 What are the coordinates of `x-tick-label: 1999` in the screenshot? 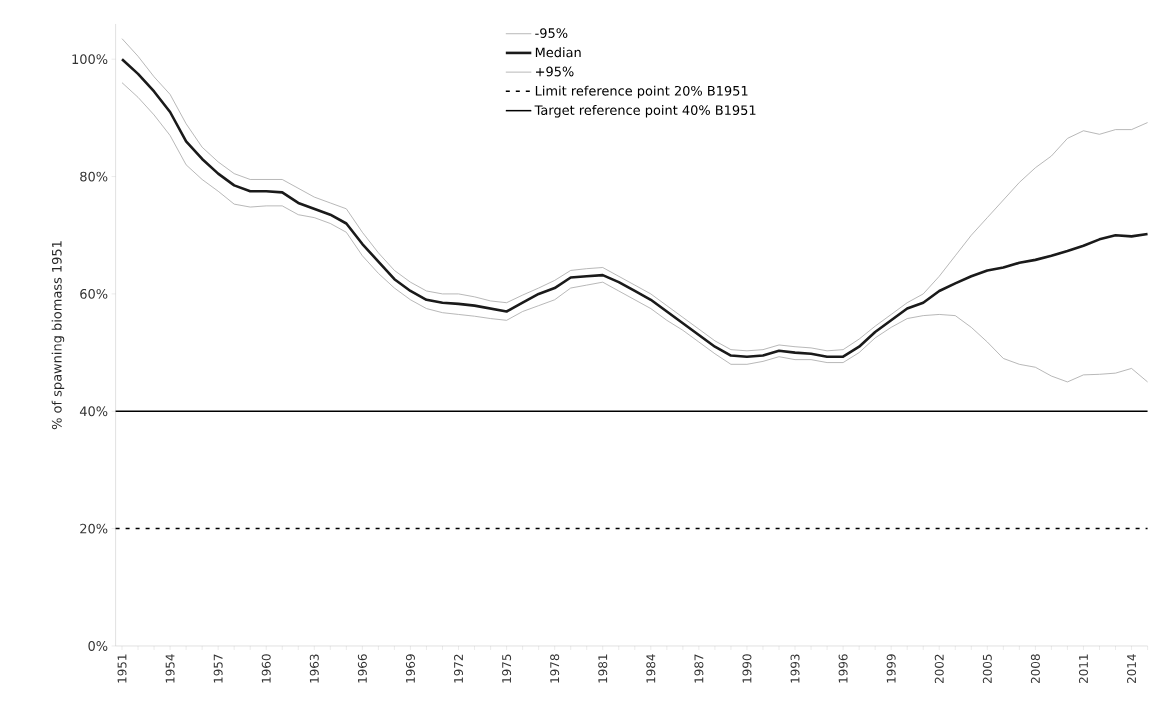 It's located at (891, 668).